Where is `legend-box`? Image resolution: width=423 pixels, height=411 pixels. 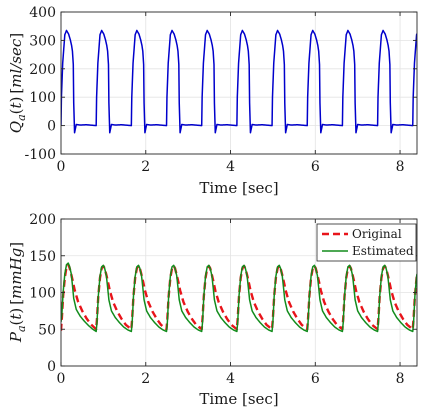
legend-box is located at coordinates (366, 242).